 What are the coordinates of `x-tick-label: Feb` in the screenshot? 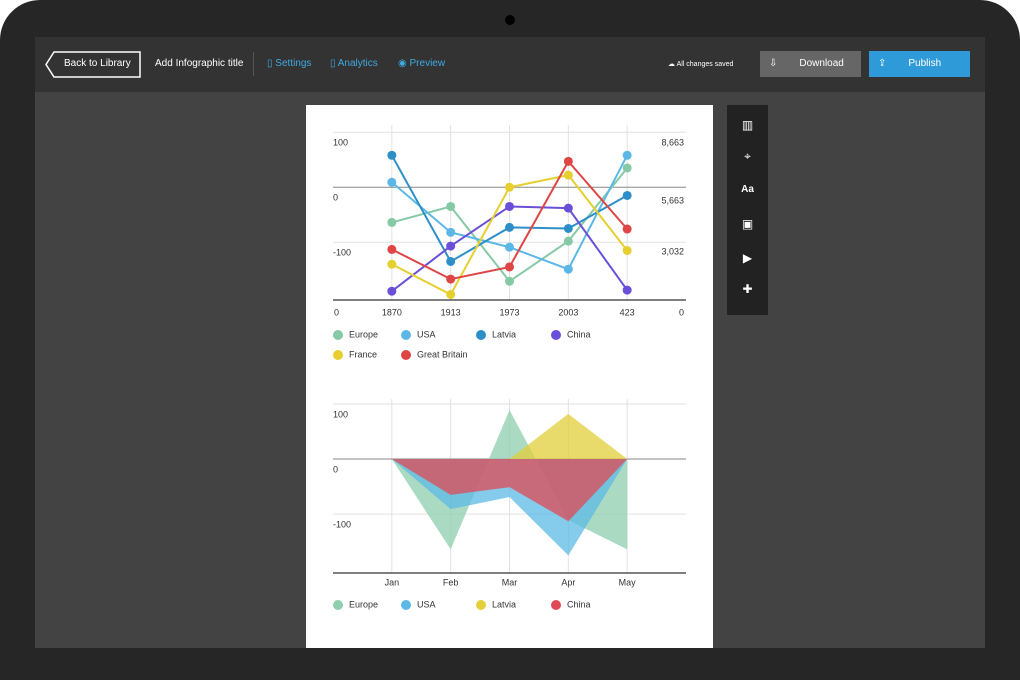 It's located at (451, 582).